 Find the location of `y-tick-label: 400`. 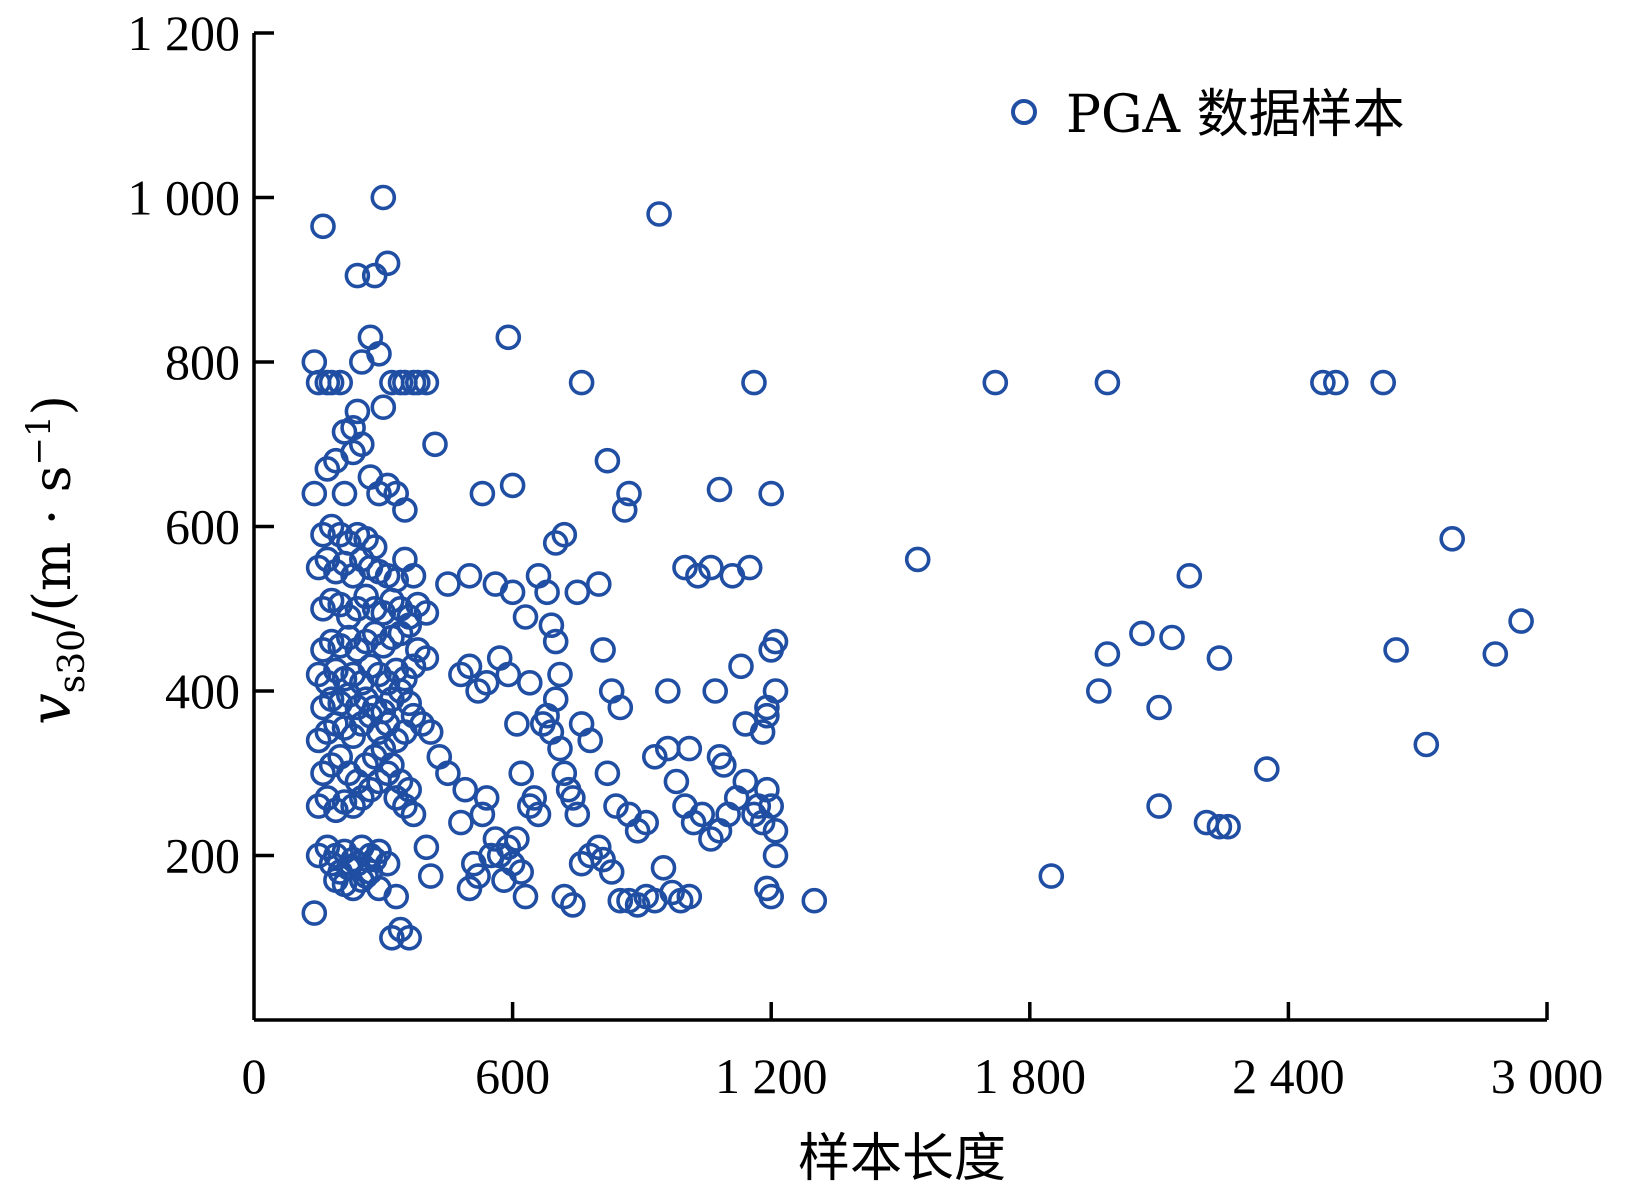

y-tick-label: 400 is located at coordinates (202, 691).